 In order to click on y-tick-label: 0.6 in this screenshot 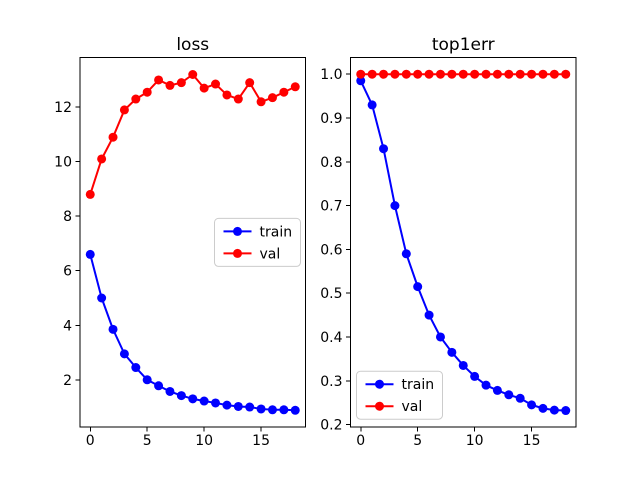, I will do `click(331, 250)`.